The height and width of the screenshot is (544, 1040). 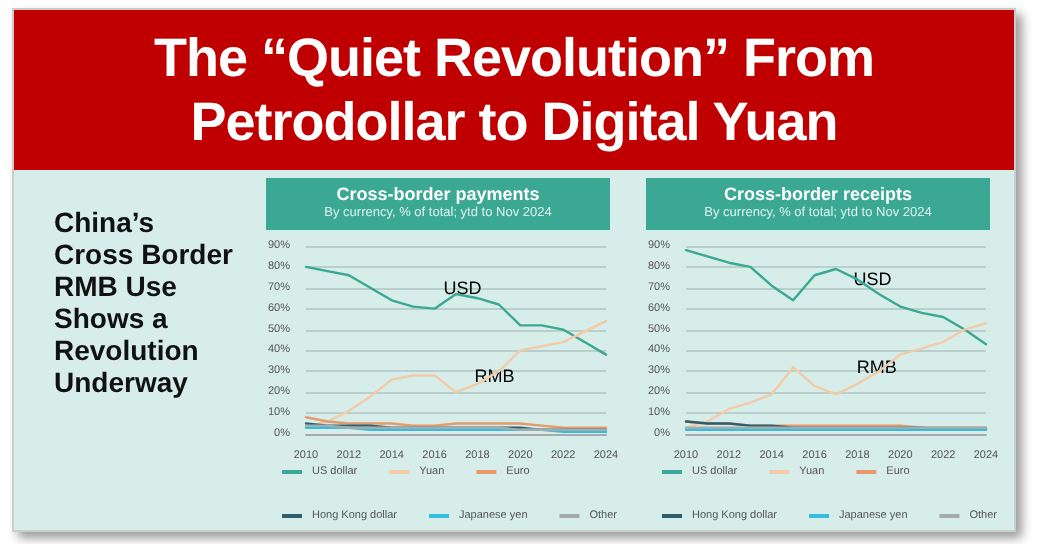 What do you see at coordinates (438, 193) in the screenshot?
I see `chart-title: Cross-border payments` at bounding box center [438, 193].